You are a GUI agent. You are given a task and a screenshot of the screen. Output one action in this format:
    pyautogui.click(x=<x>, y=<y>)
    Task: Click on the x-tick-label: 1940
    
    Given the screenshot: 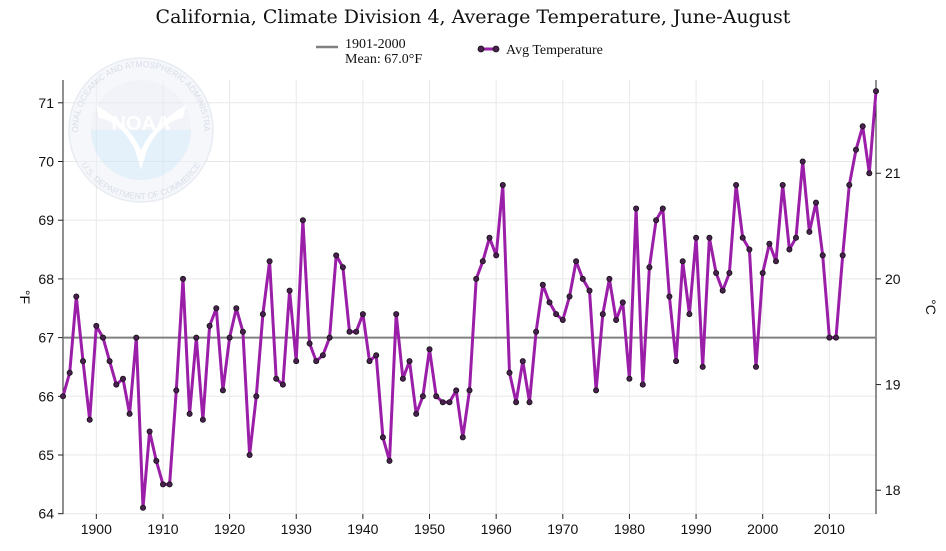 What is the action you would take?
    pyautogui.click(x=362, y=529)
    